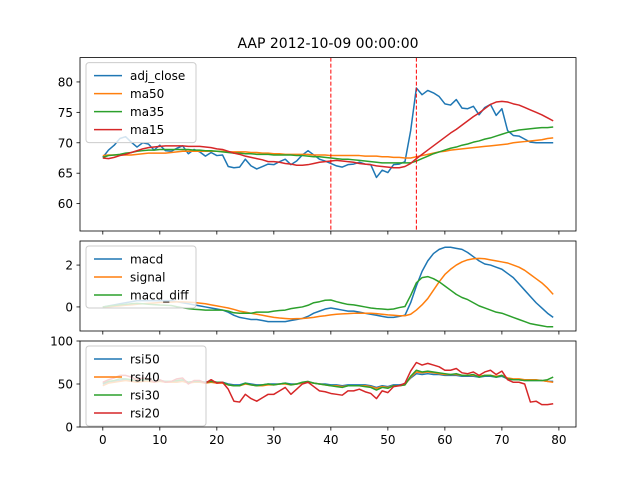 The width and height of the screenshot is (640, 484). I want to click on series-line-ma15, so click(328, 134).